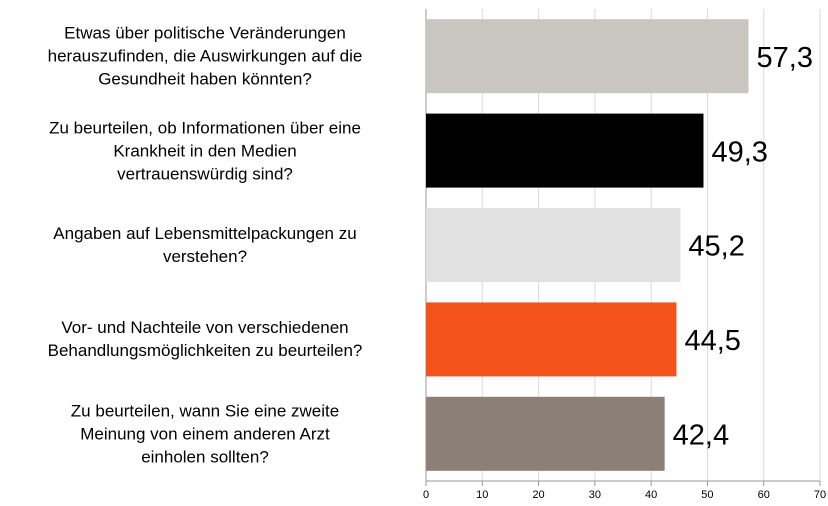 The height and width of the screenshot is (506, 828). What do you see at coordinates (538, 495) in the screenshot?
I see `x-tick-label: 20` at bounding box center [538, 495].